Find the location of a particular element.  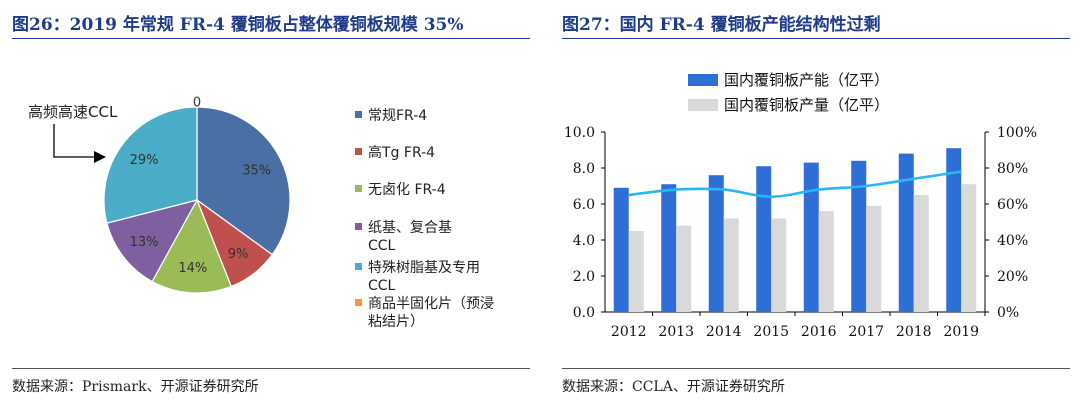

pie-legend-label: 常规FR-4 is located at coordinates (397, 116).